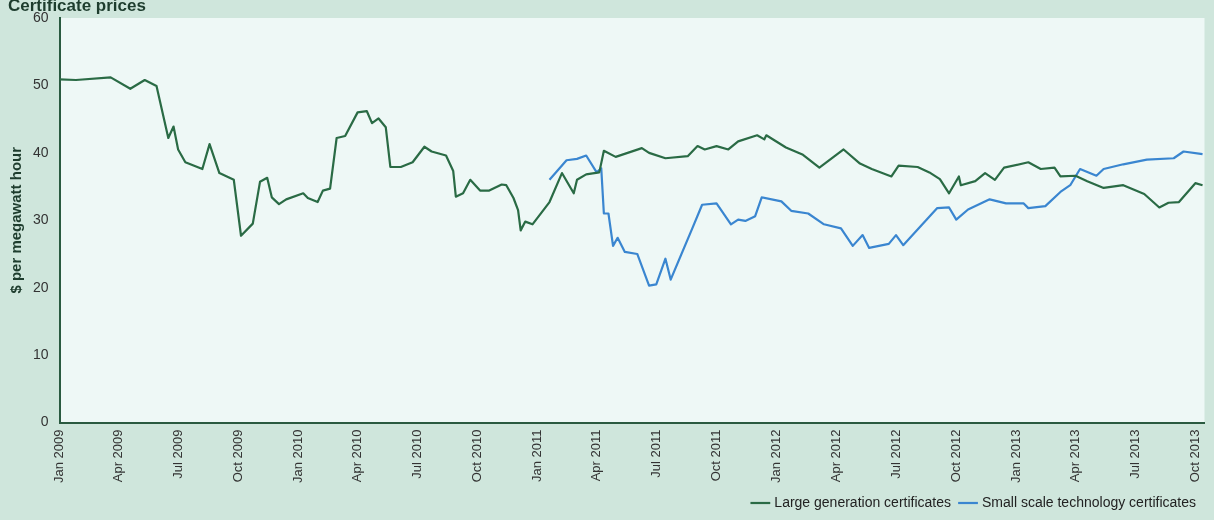 This screenshot has height=520, width=1214. What do you see at coordinates (776, 456) in the screenshot?
I see `x-tick-label: Jan 2012` at bounding box center [776, 456].